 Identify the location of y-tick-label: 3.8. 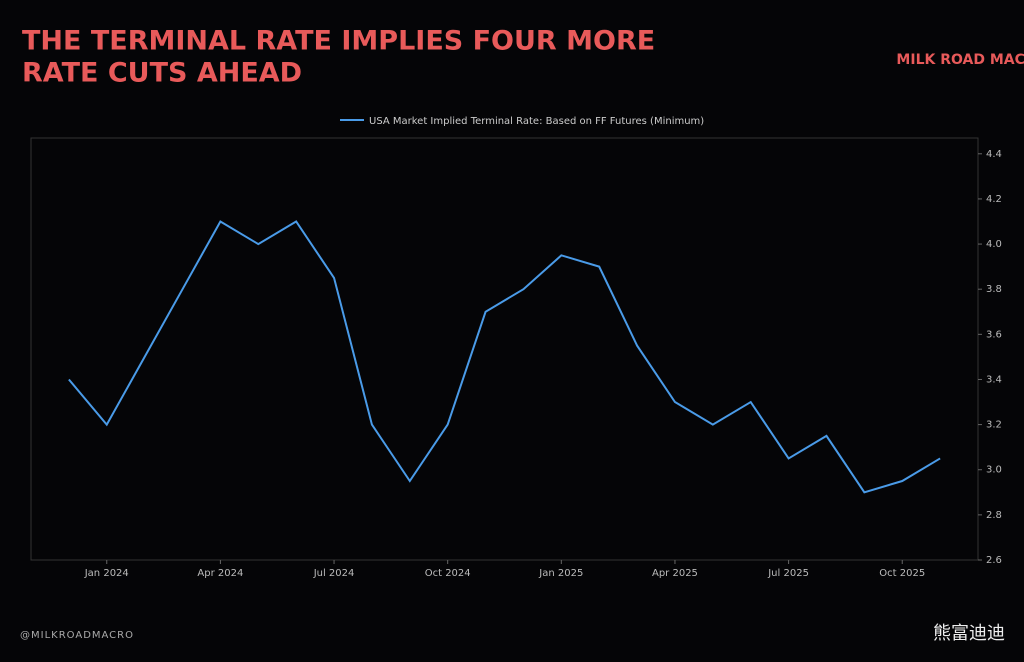
(994, 289).